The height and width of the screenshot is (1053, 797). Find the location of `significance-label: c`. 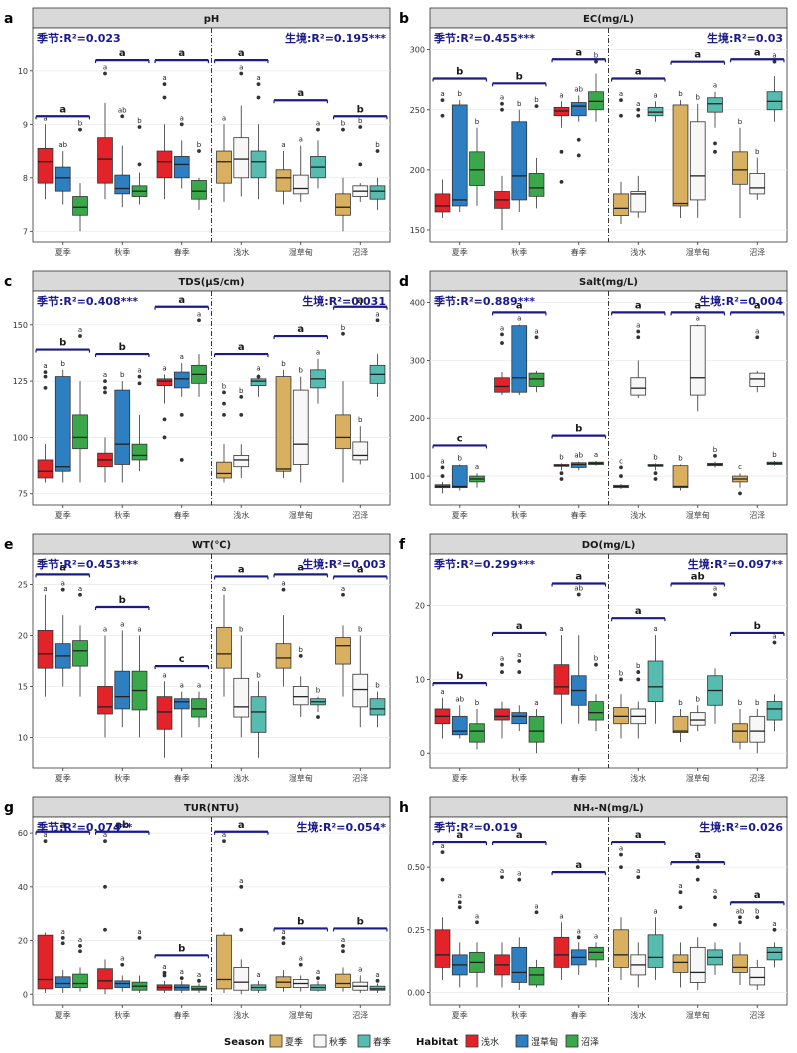

significance-label: c is located at coordinates (621, 461).